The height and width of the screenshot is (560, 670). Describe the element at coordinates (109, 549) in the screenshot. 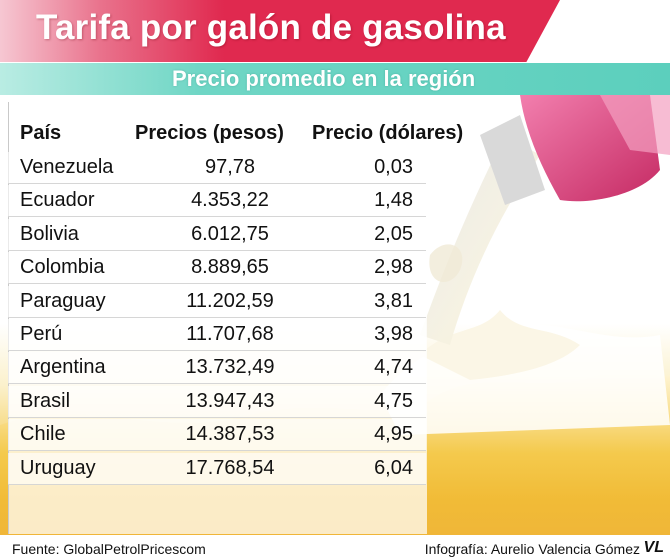

I see `source-note: Fuente: GlobalPetrolPricescom` at that location.